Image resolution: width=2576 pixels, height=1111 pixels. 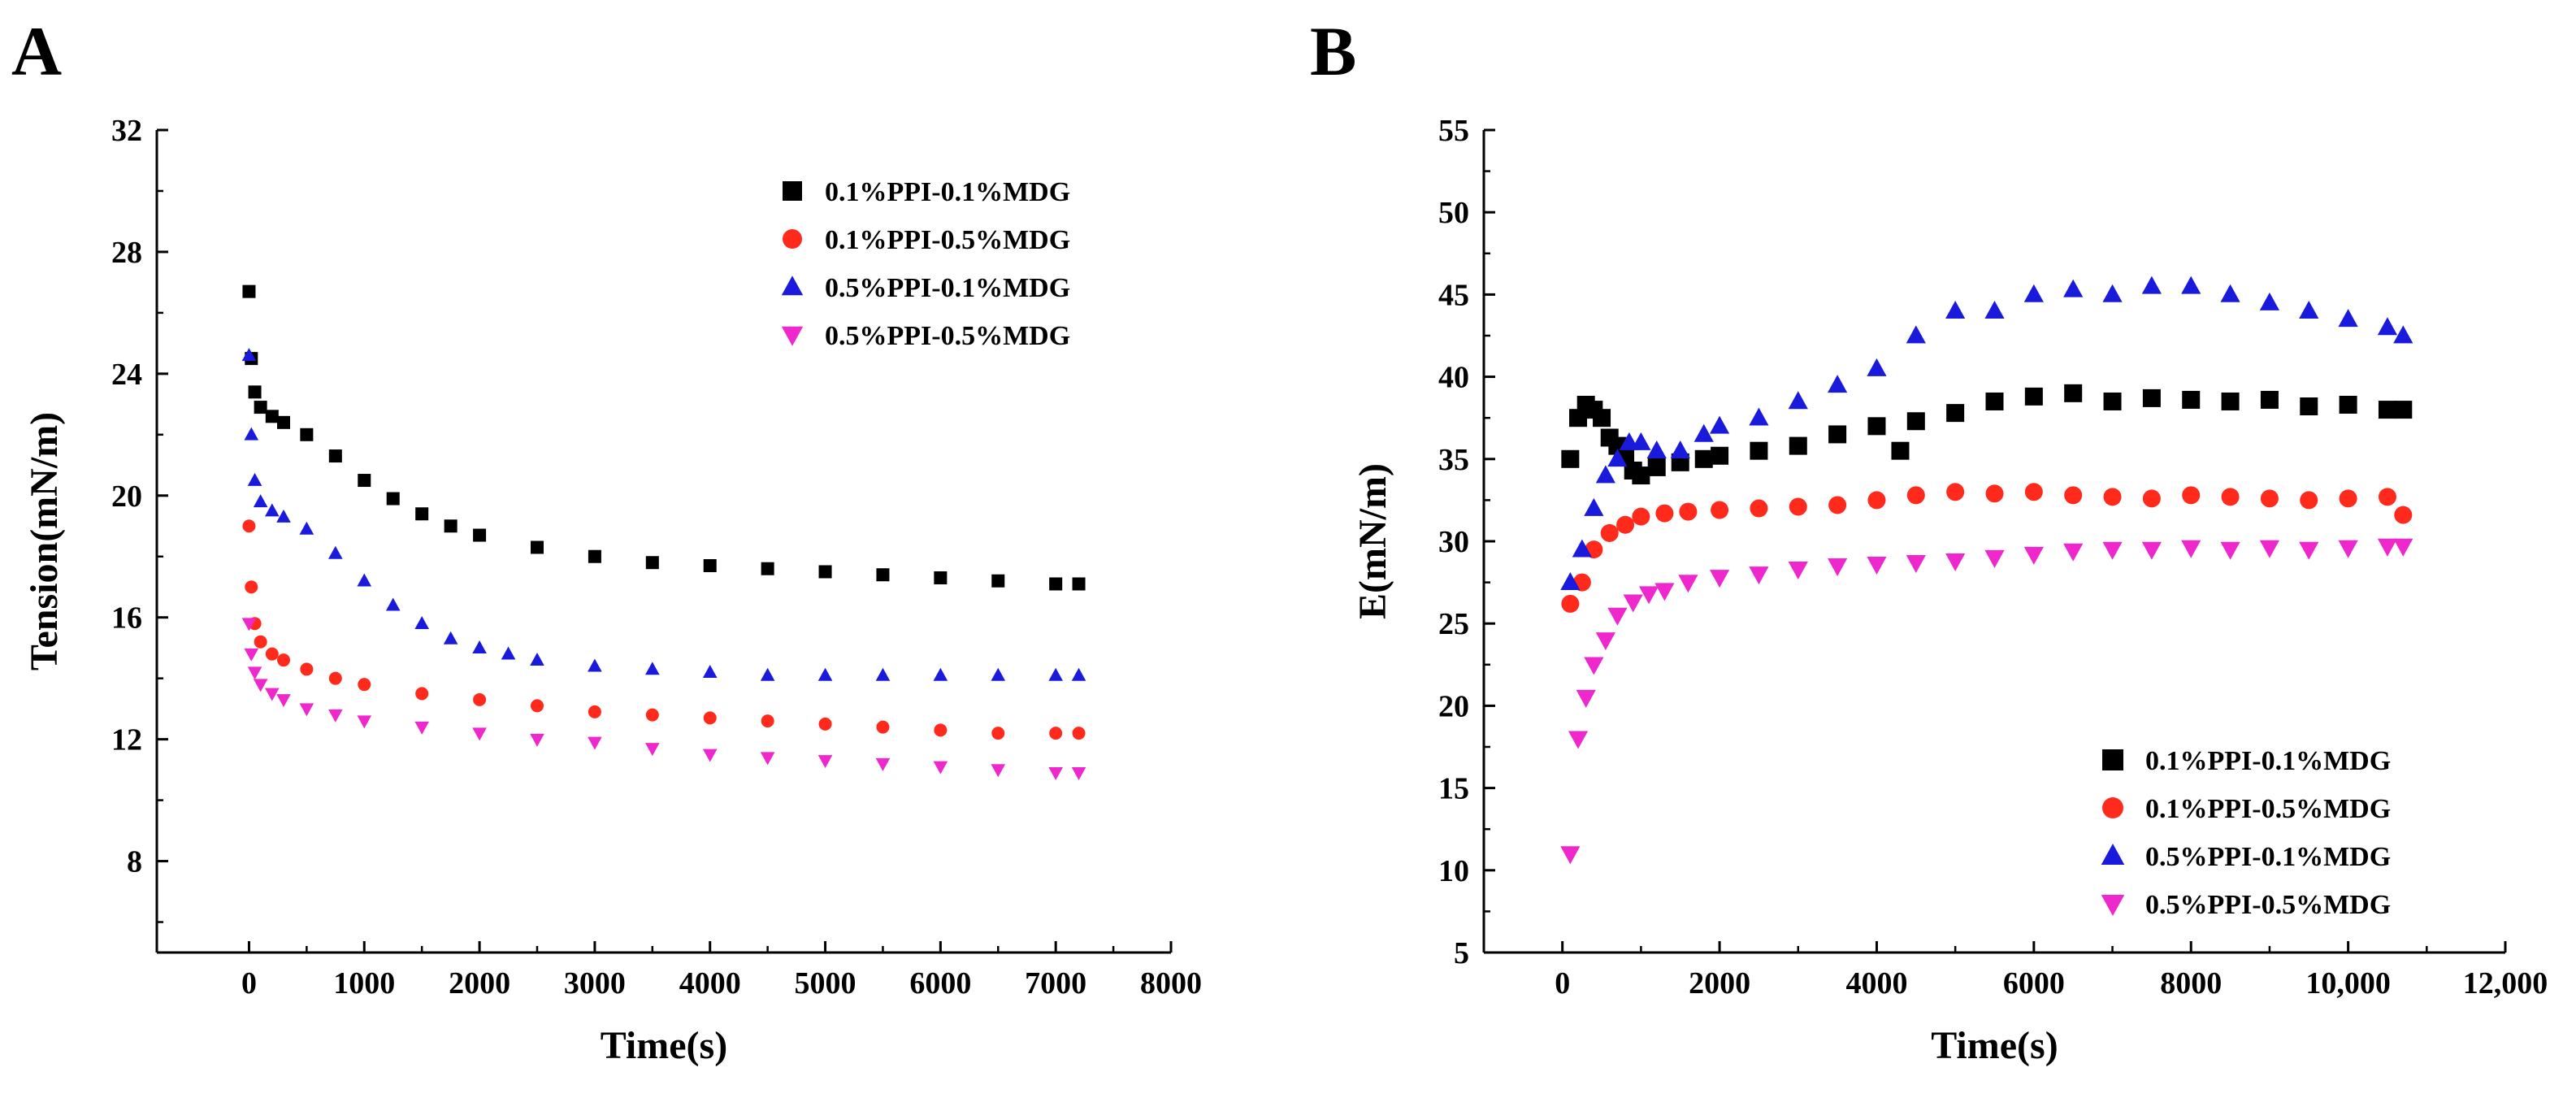 I want to click on x-tick-label: 7000, so click(x=1055, y=983).